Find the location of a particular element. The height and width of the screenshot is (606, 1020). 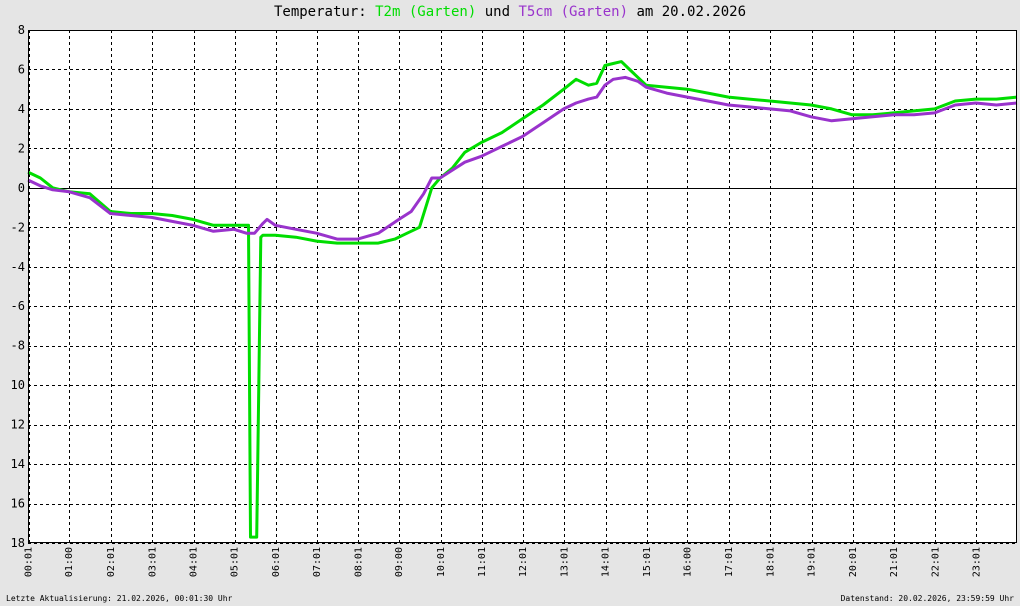

x-tick-label: 20:01 is located at coordinates (853, 562).